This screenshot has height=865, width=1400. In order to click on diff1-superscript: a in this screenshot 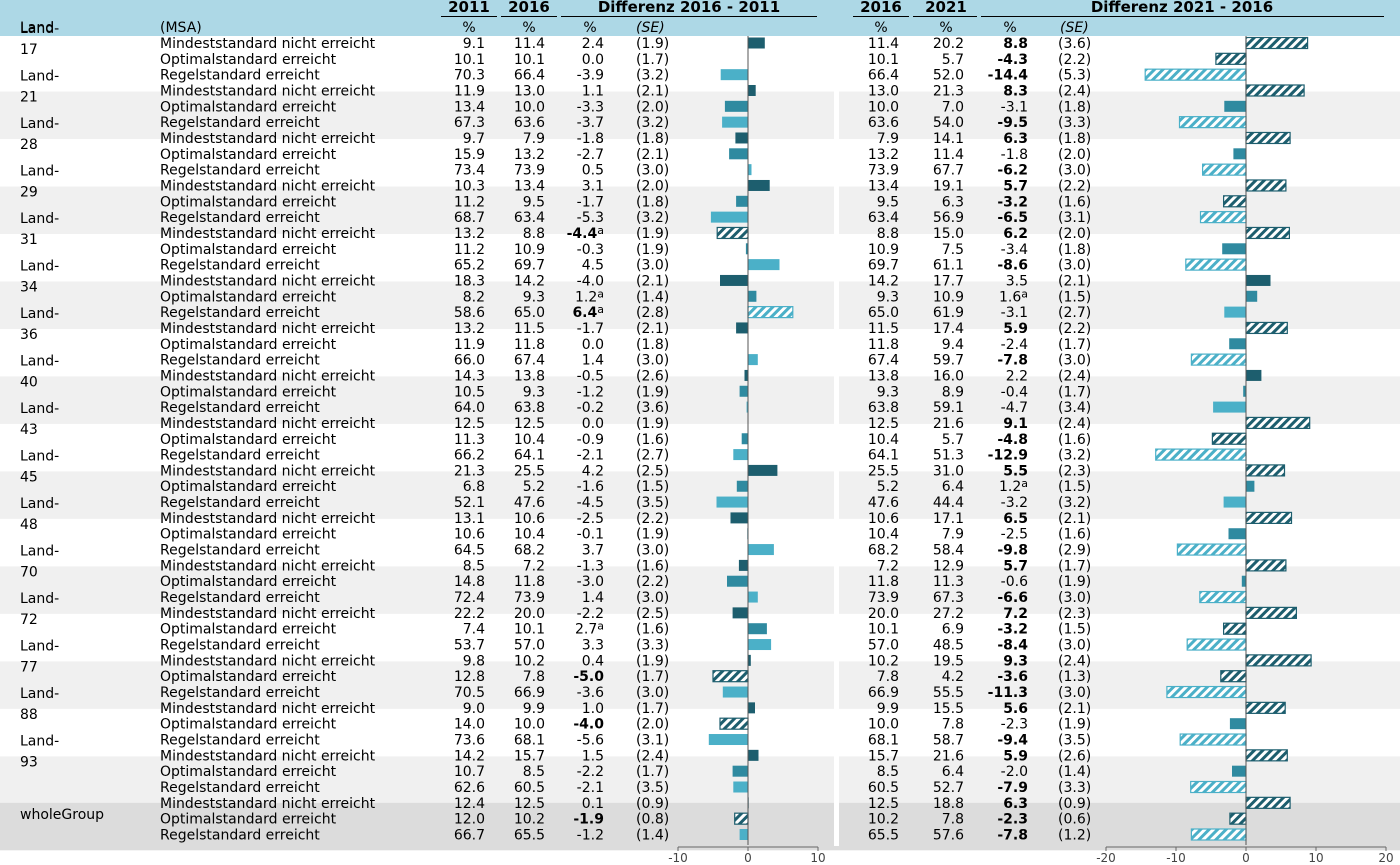, I will do `click(600, 309)`.